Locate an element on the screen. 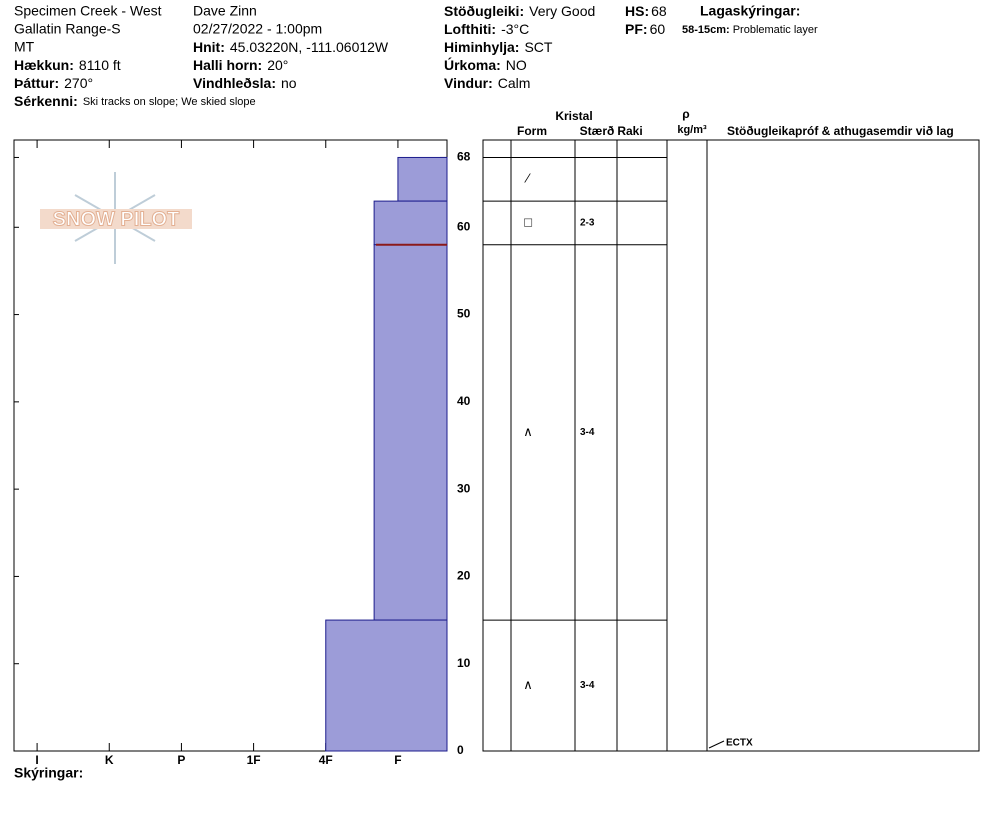 This screenshot has height=840, width=994. footer: Skýringar: is located at coordinates (48, 773).